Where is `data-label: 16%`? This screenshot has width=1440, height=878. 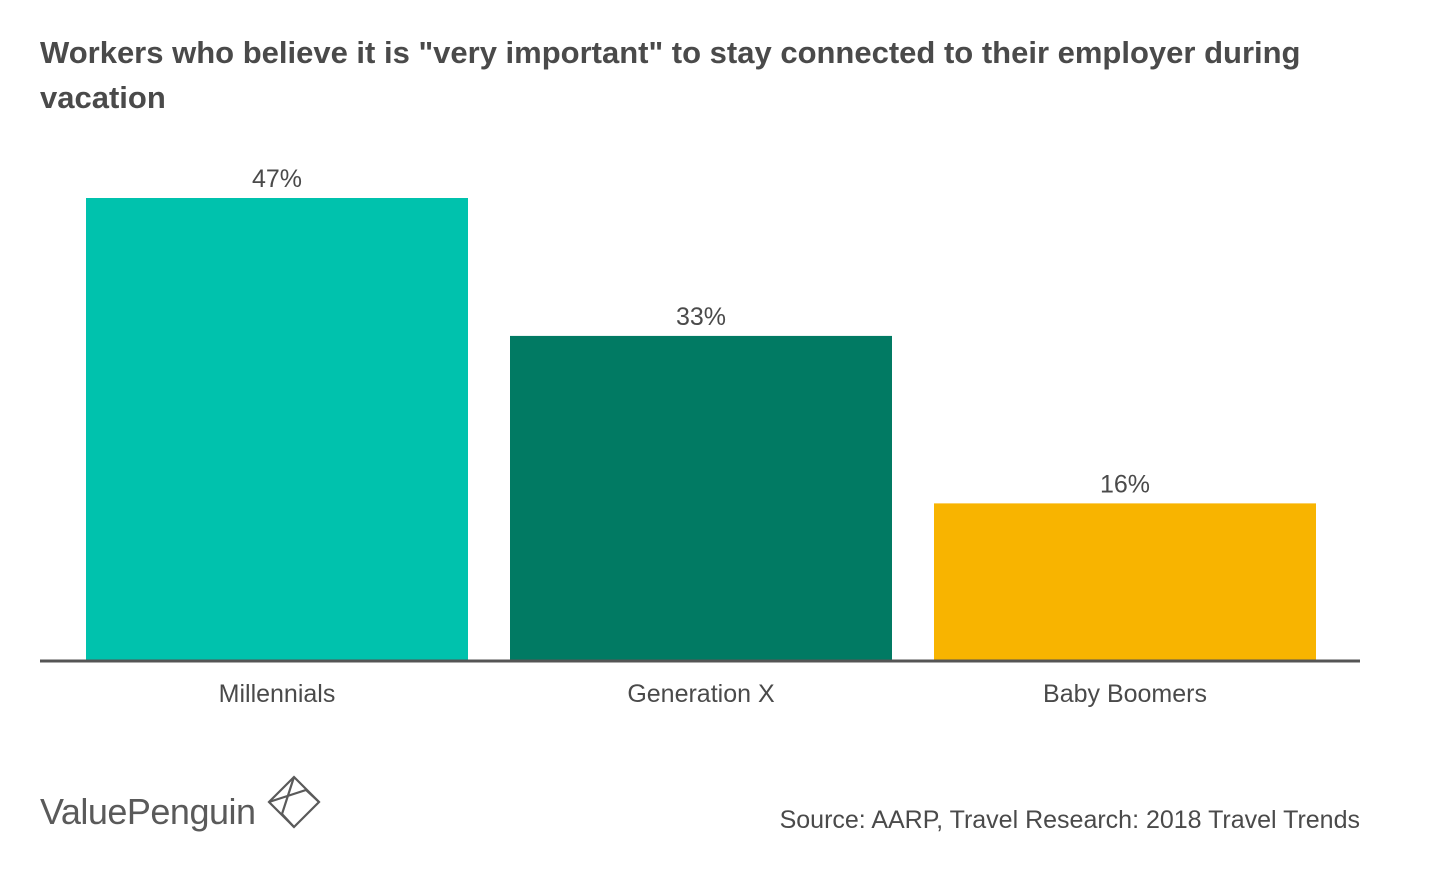 data-label: 16% is located at coordinates (1125, 484).